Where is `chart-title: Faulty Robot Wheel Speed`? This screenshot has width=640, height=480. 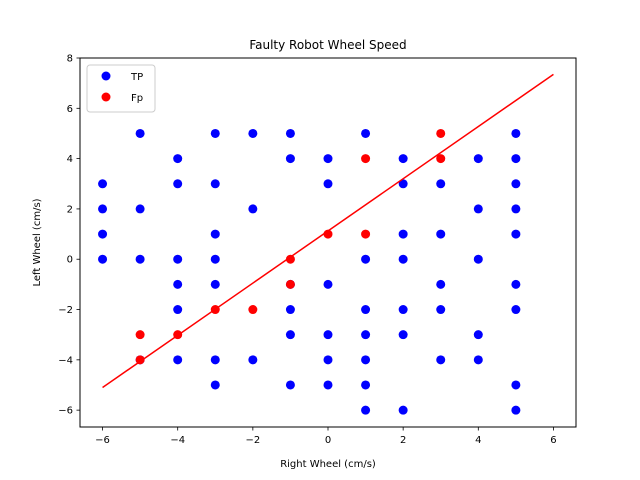
chart-title: Faulty Robot Wheel Speed is located at coordinates (327, 45).